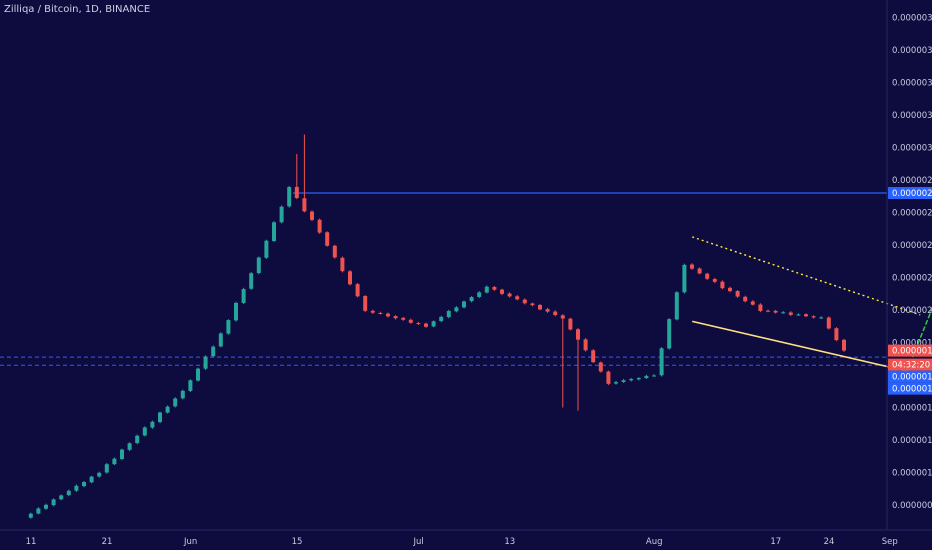 The width and height of the screenshot is (932, 550). Describe the element at coordinates (912, 344) in the screenshot. I see `price-axis-label: 0.00000180` at that location.